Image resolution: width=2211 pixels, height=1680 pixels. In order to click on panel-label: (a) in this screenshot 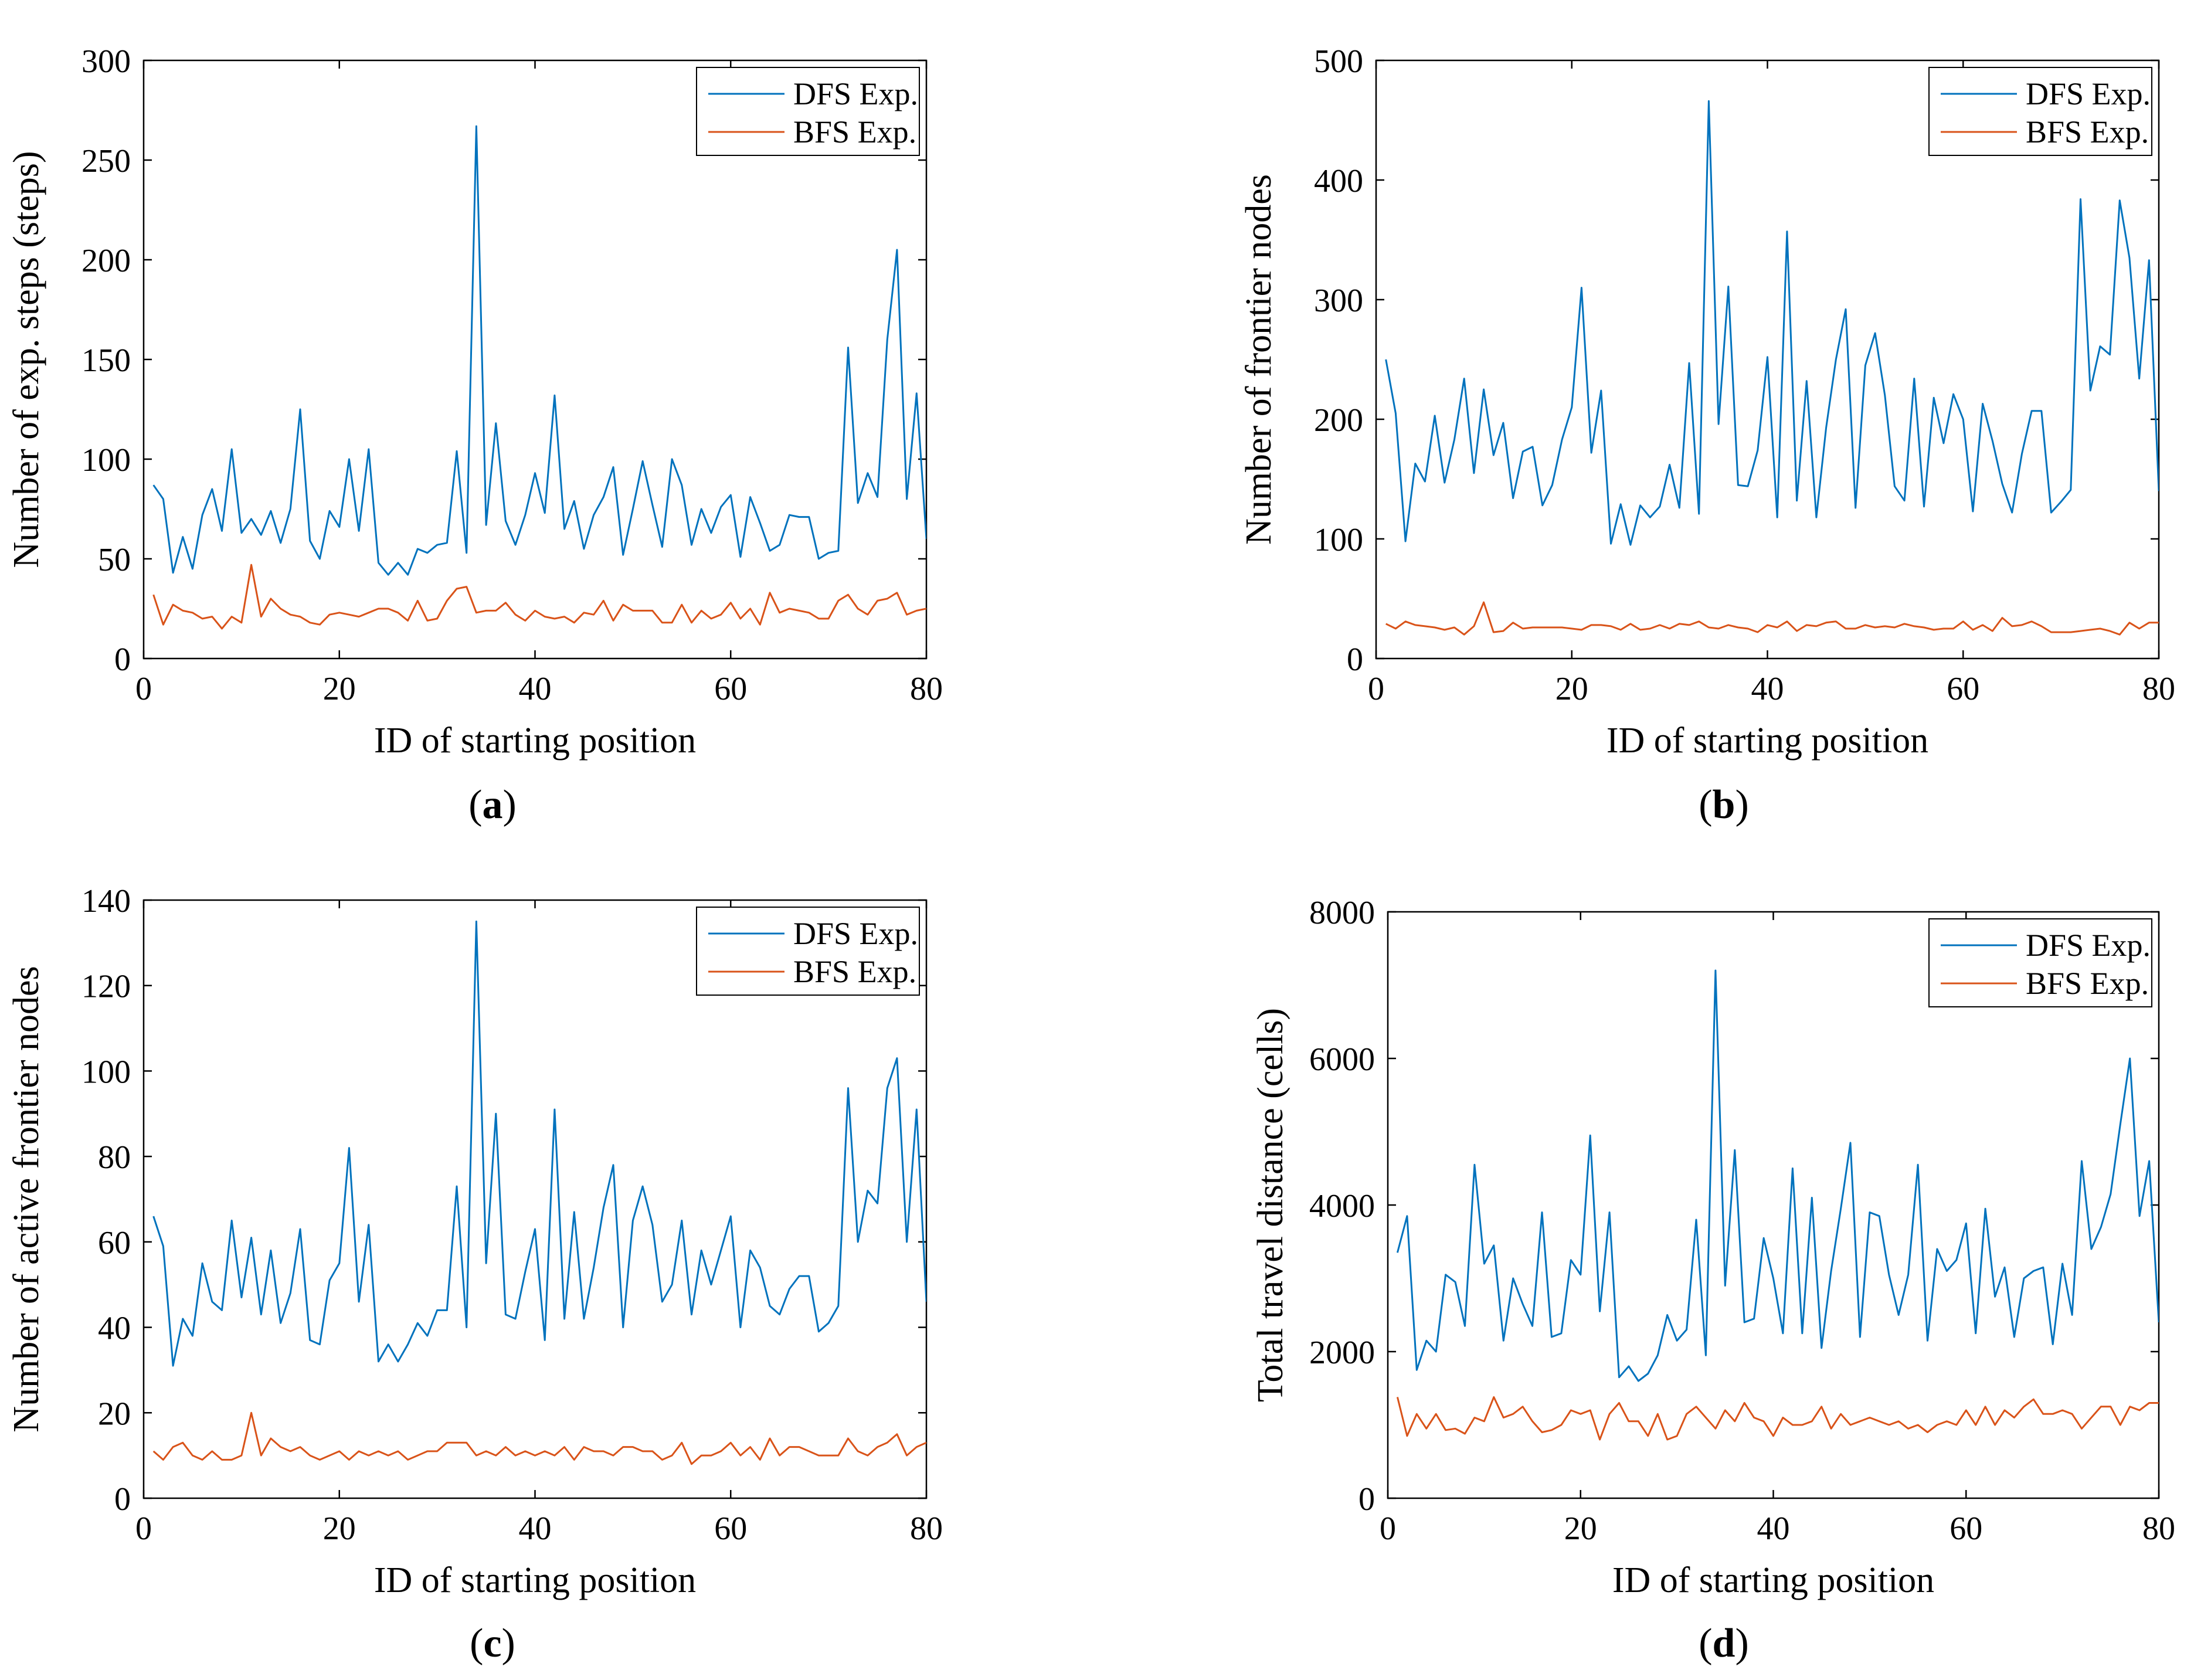, I will do `click(492, 804)`.